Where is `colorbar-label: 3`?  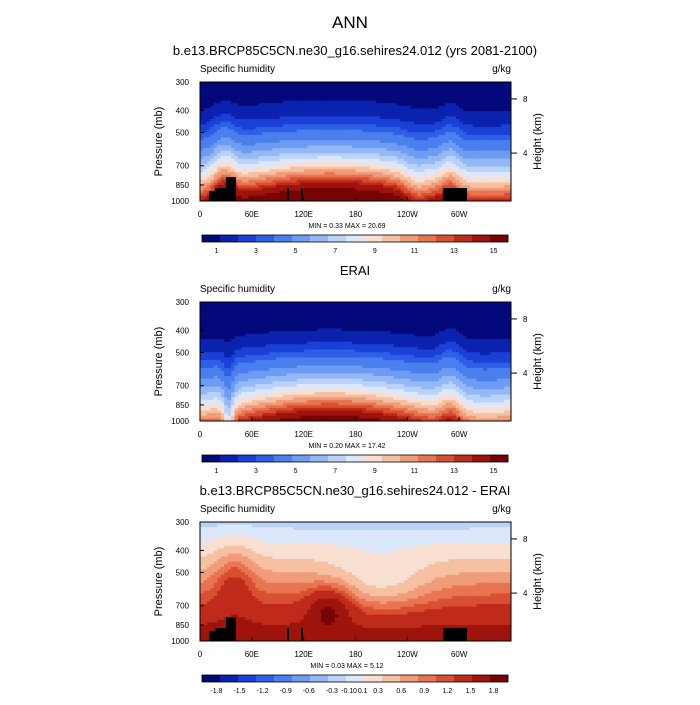 colorbar-label: 3 is located at coordinates (256, 251).